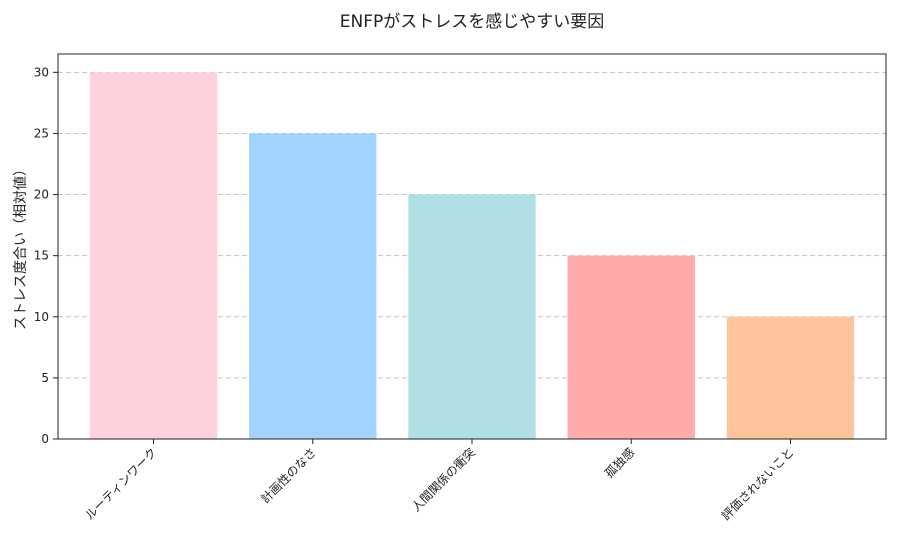 The width and height of the screenshot is (900, 540). Describe the element at coordinates (443, 480) in the screenshot. I see `x-tick-label-3: 人間関係の衝突` at that location.